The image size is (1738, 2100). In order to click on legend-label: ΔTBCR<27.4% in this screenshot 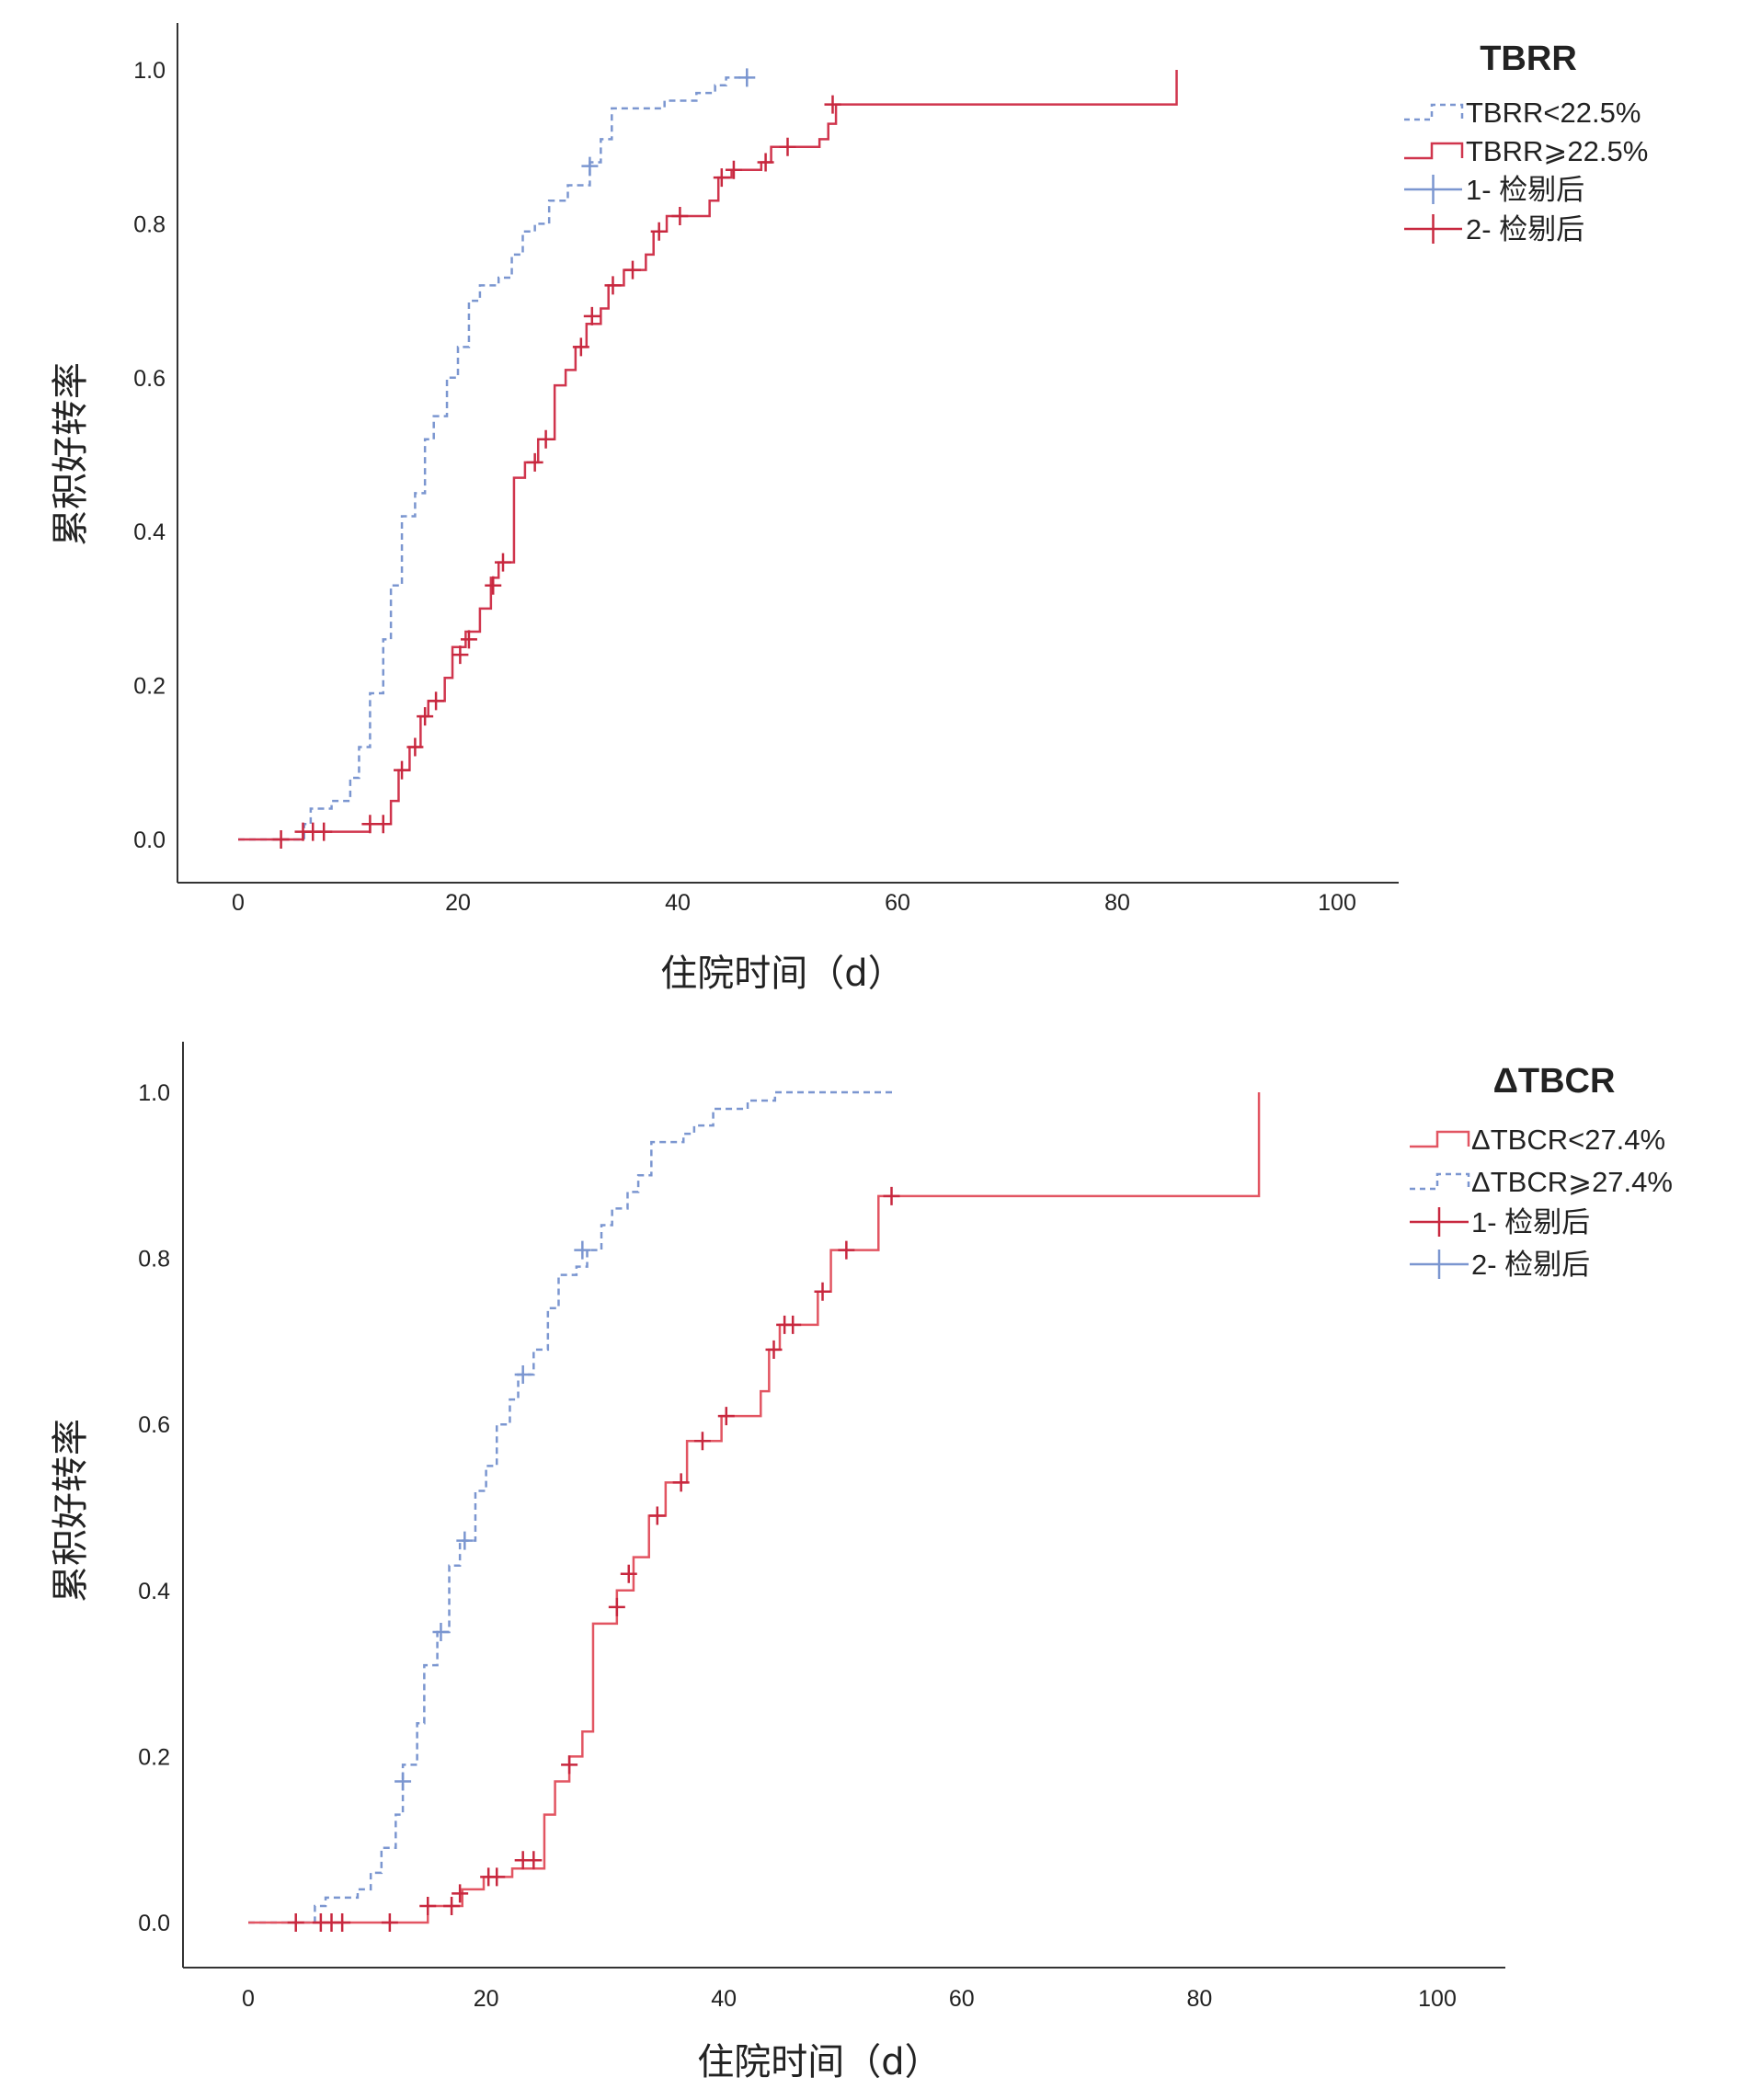, I will do `click(1568, 1140)`.